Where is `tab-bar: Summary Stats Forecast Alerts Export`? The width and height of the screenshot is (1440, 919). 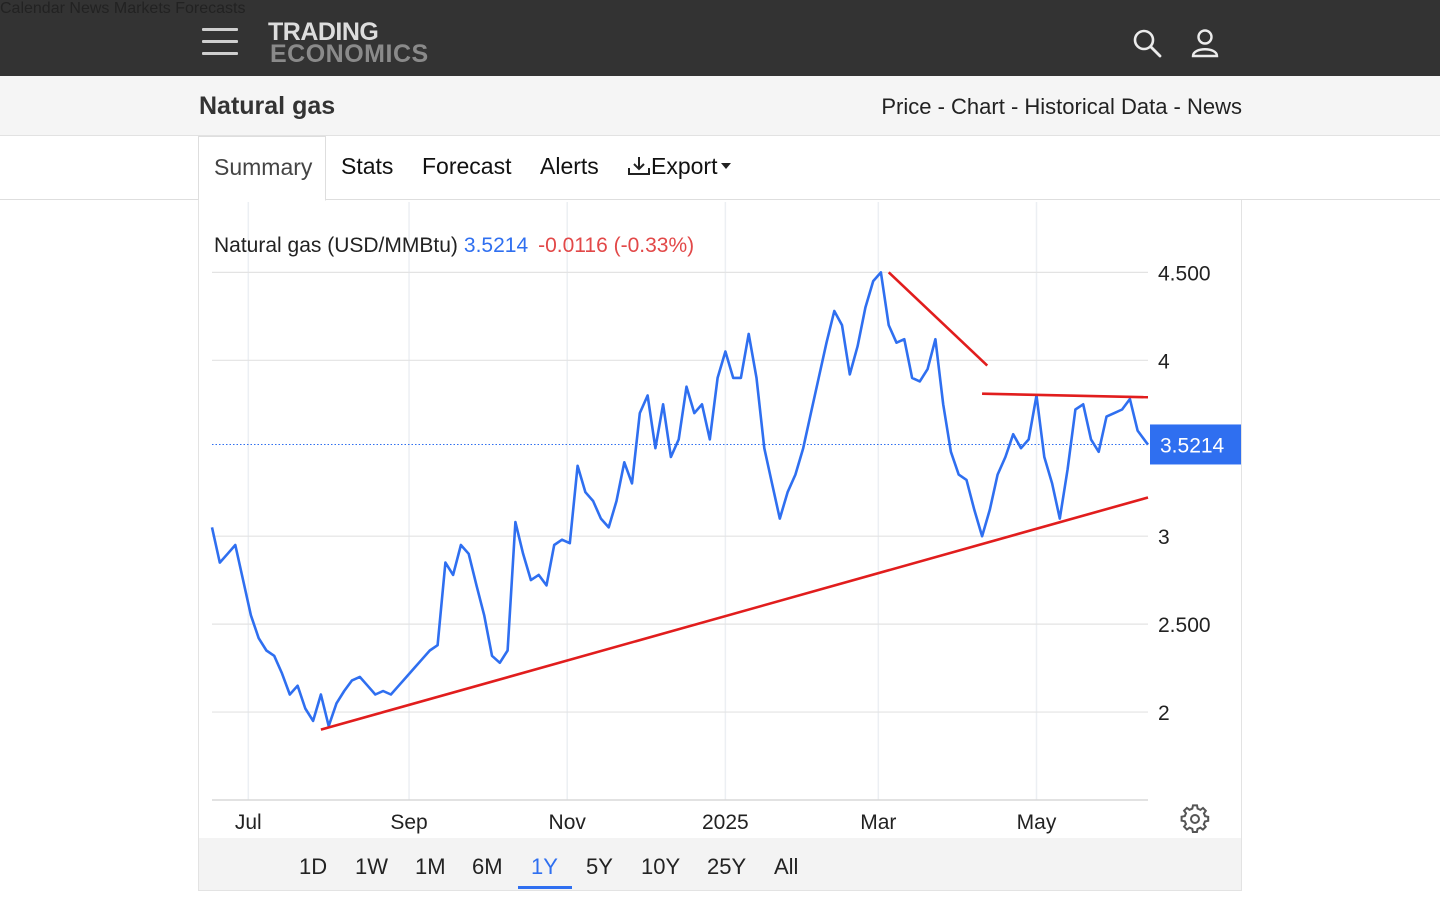
tab-bar: Summary Stats Forecast Alerts Export is located at coordinates (720, 168).